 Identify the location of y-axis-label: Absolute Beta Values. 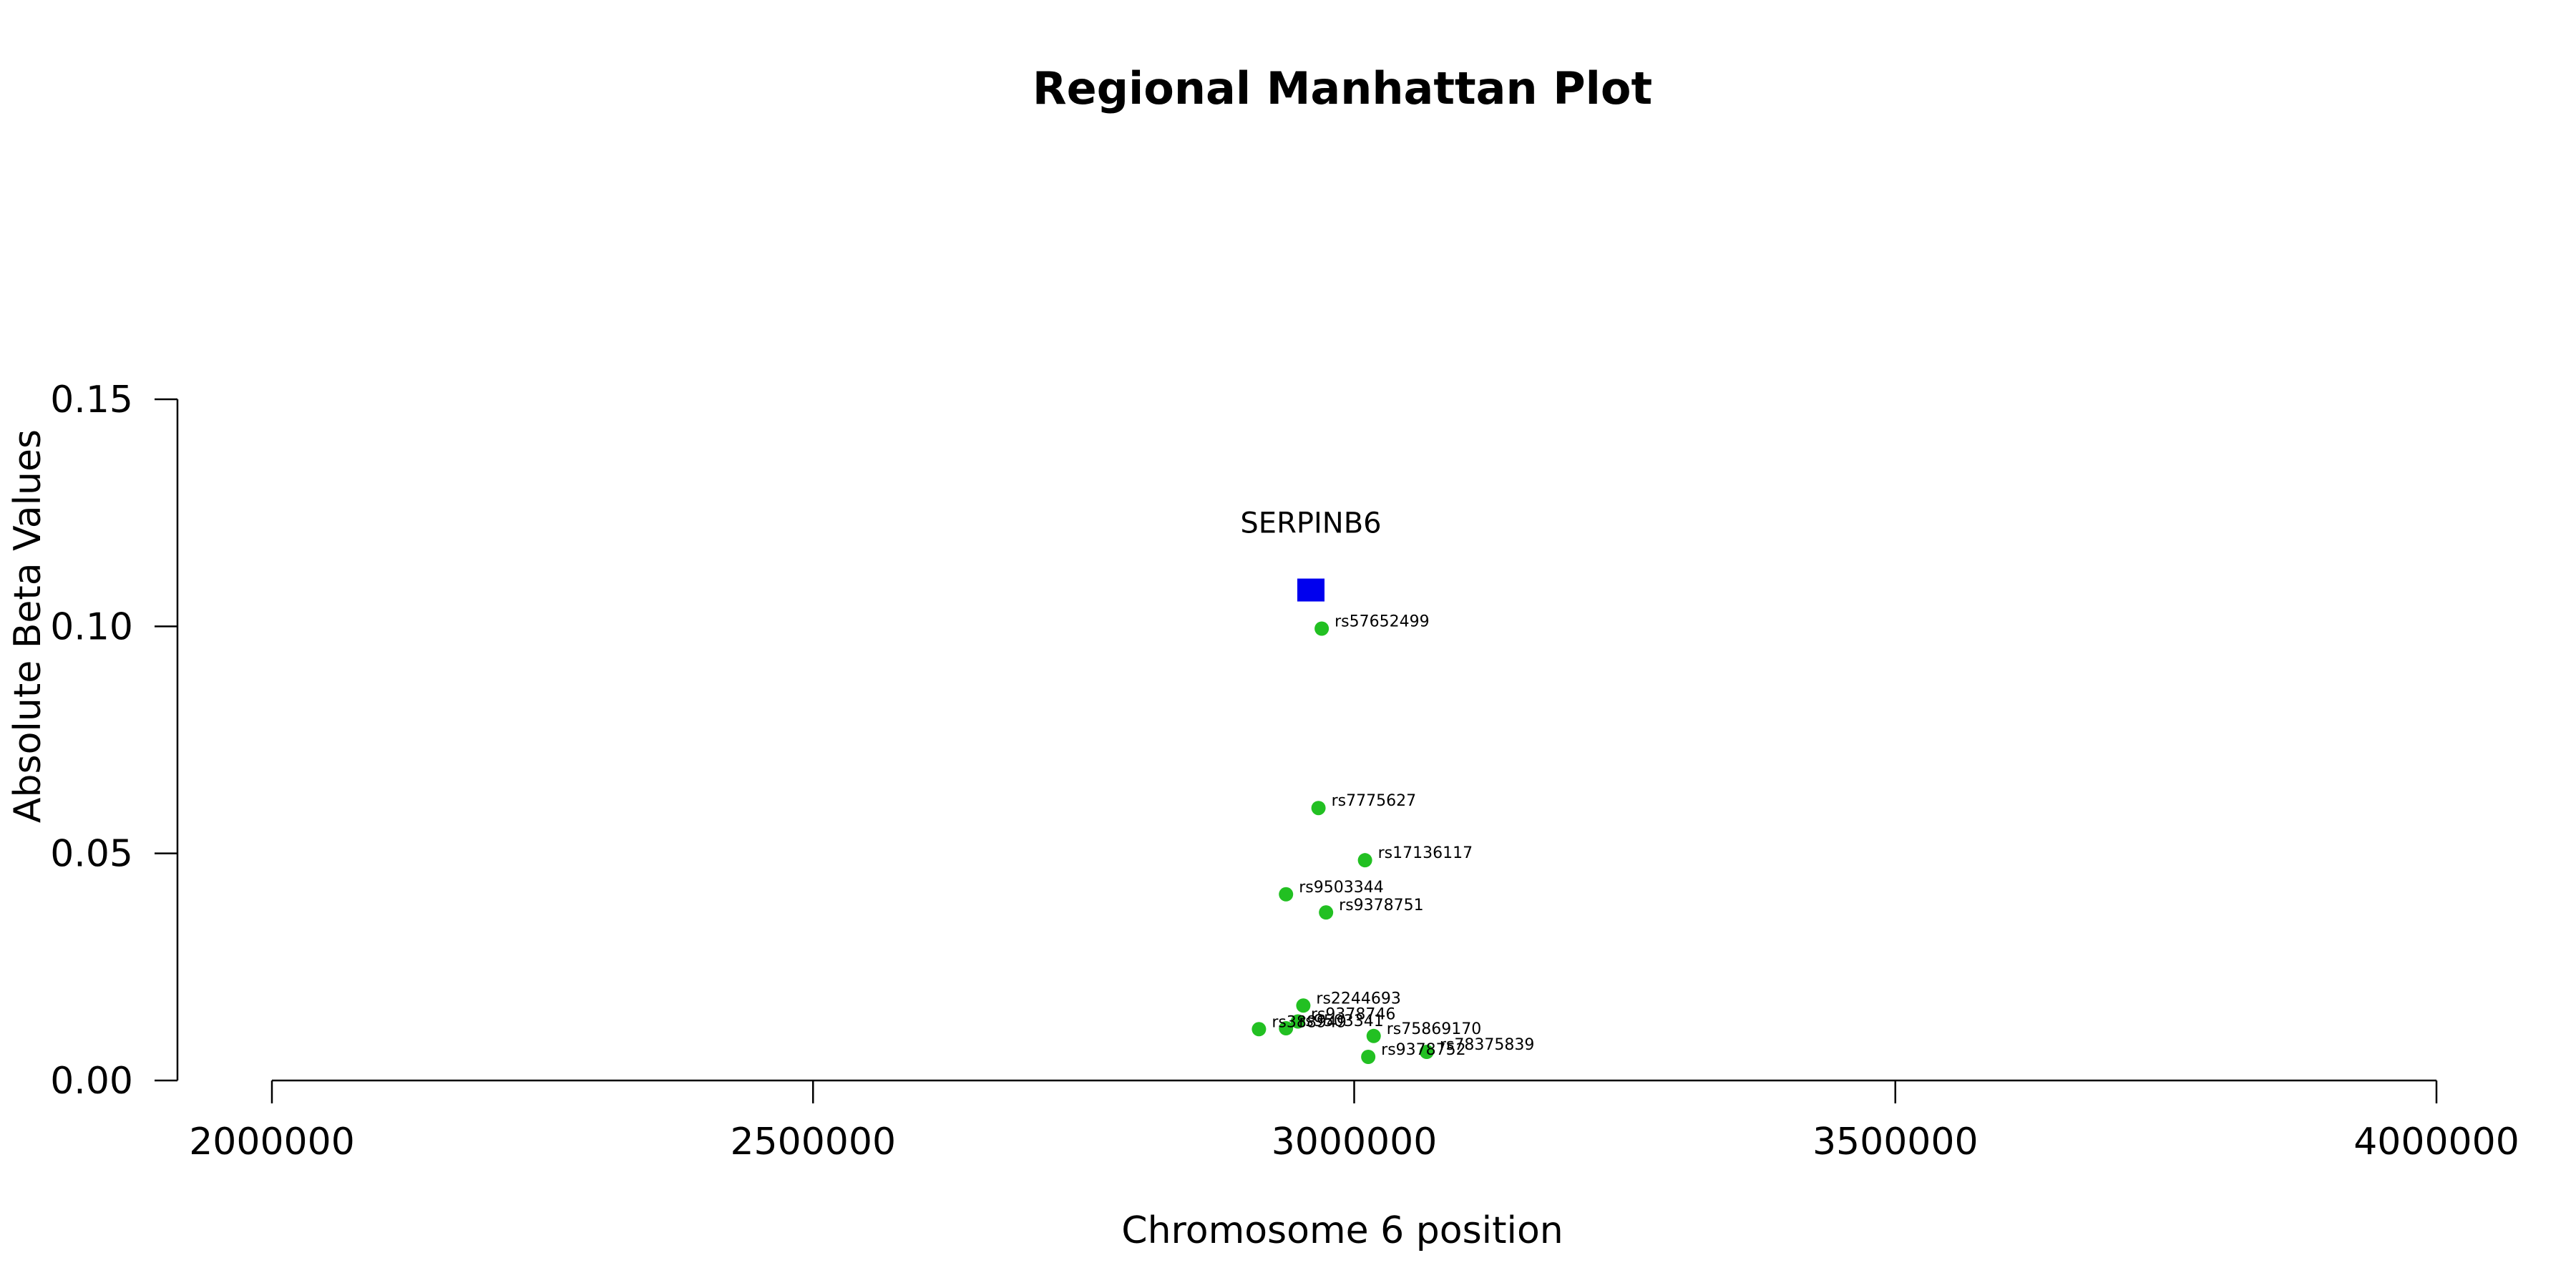
(27, 626).